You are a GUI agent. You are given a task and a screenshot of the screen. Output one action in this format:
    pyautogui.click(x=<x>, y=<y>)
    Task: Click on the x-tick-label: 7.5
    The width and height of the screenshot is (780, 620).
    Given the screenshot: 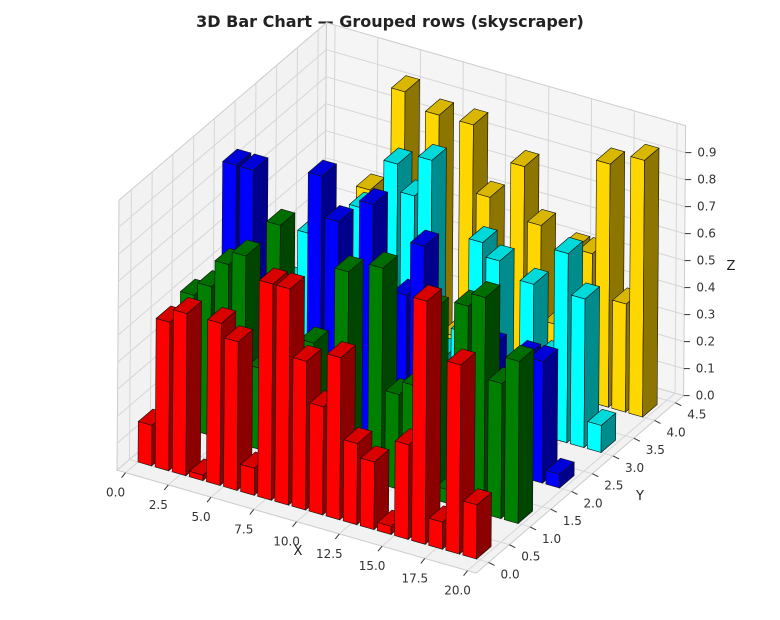 What is the action you would take?
    pyautogui.click(x=243, y=529)
    